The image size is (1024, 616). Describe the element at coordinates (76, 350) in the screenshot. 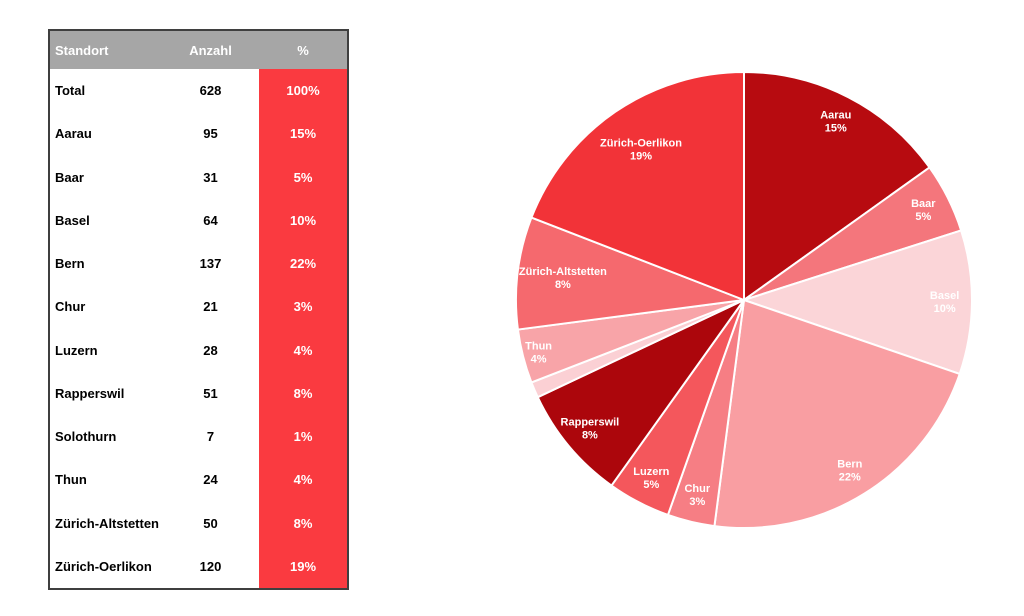

I see `standort-cell: Luzern` at that location.